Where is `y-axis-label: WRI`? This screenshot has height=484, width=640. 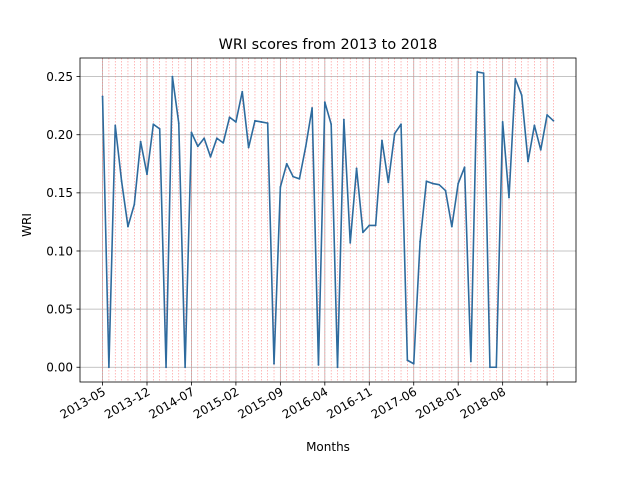
y-axis-label: WRI is located at coordinates (27, 225).